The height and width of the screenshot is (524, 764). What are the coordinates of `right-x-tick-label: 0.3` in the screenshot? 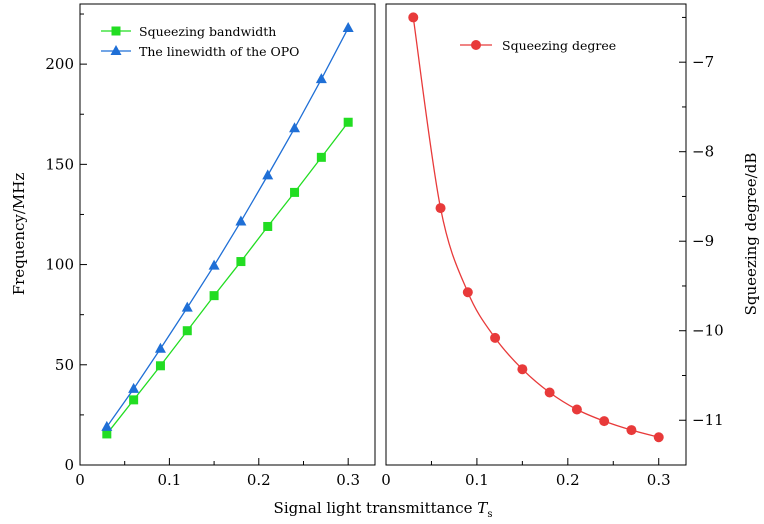 It's located at (659, 480).